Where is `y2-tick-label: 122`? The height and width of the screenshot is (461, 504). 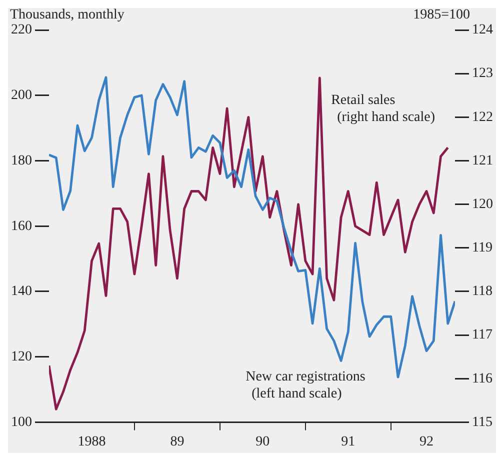 y2-tick-label: 122 is located at coordinates (482, 117).